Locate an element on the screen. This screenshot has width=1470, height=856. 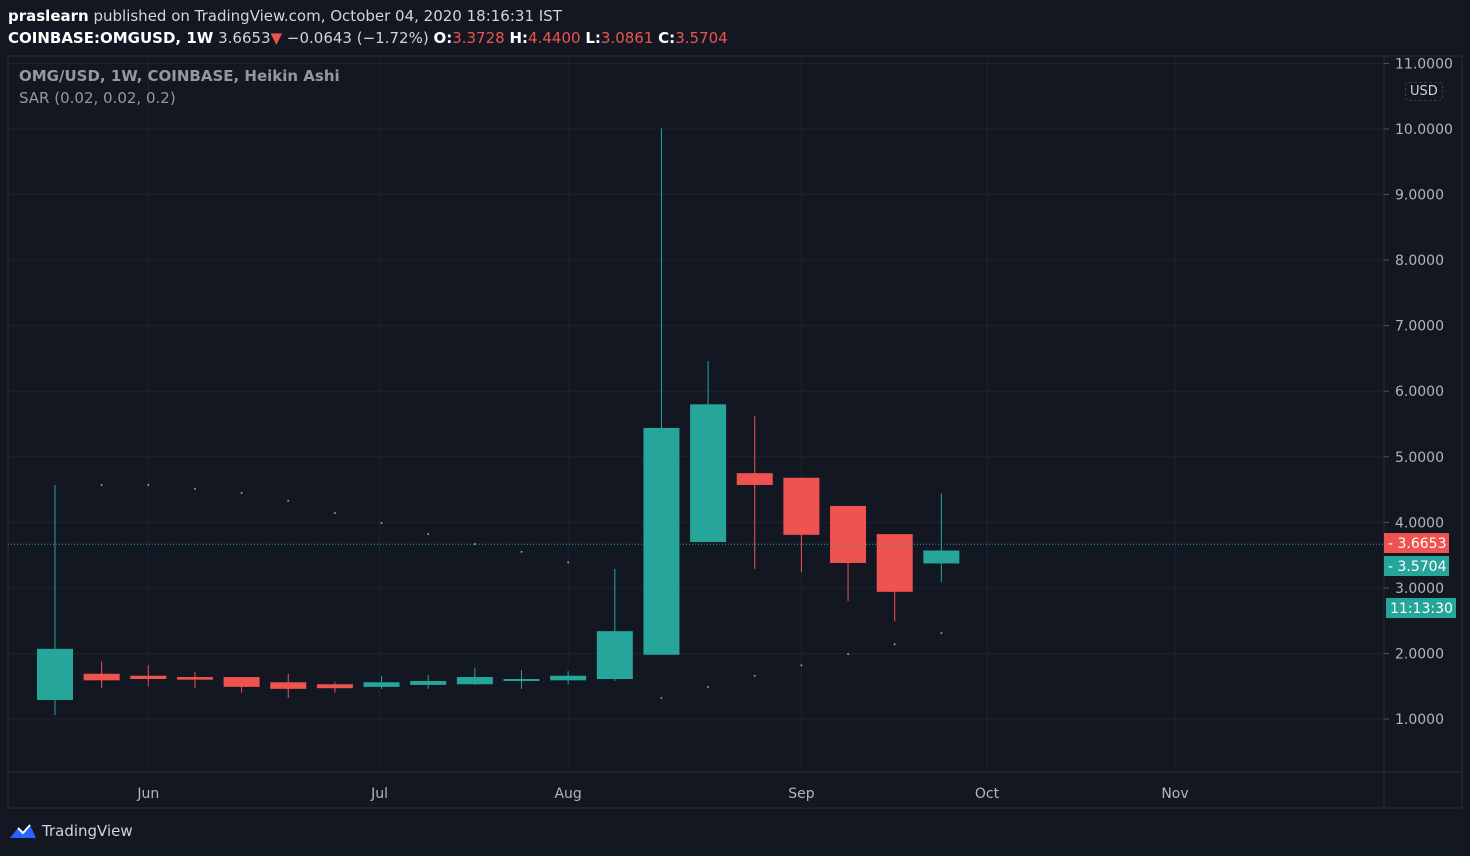
x-tick-label: Jun is located at coordinates (147, 794).